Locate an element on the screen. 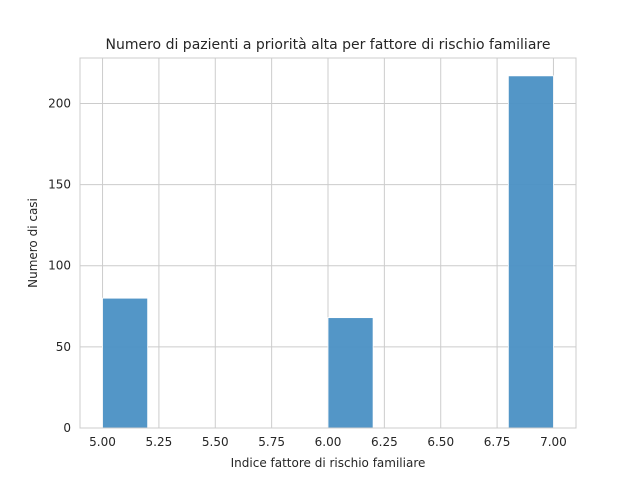 This screenshot has width=640, height=484. x-axis-label: Indice fattore di rischio familiare is located at coordinates (328, 463).